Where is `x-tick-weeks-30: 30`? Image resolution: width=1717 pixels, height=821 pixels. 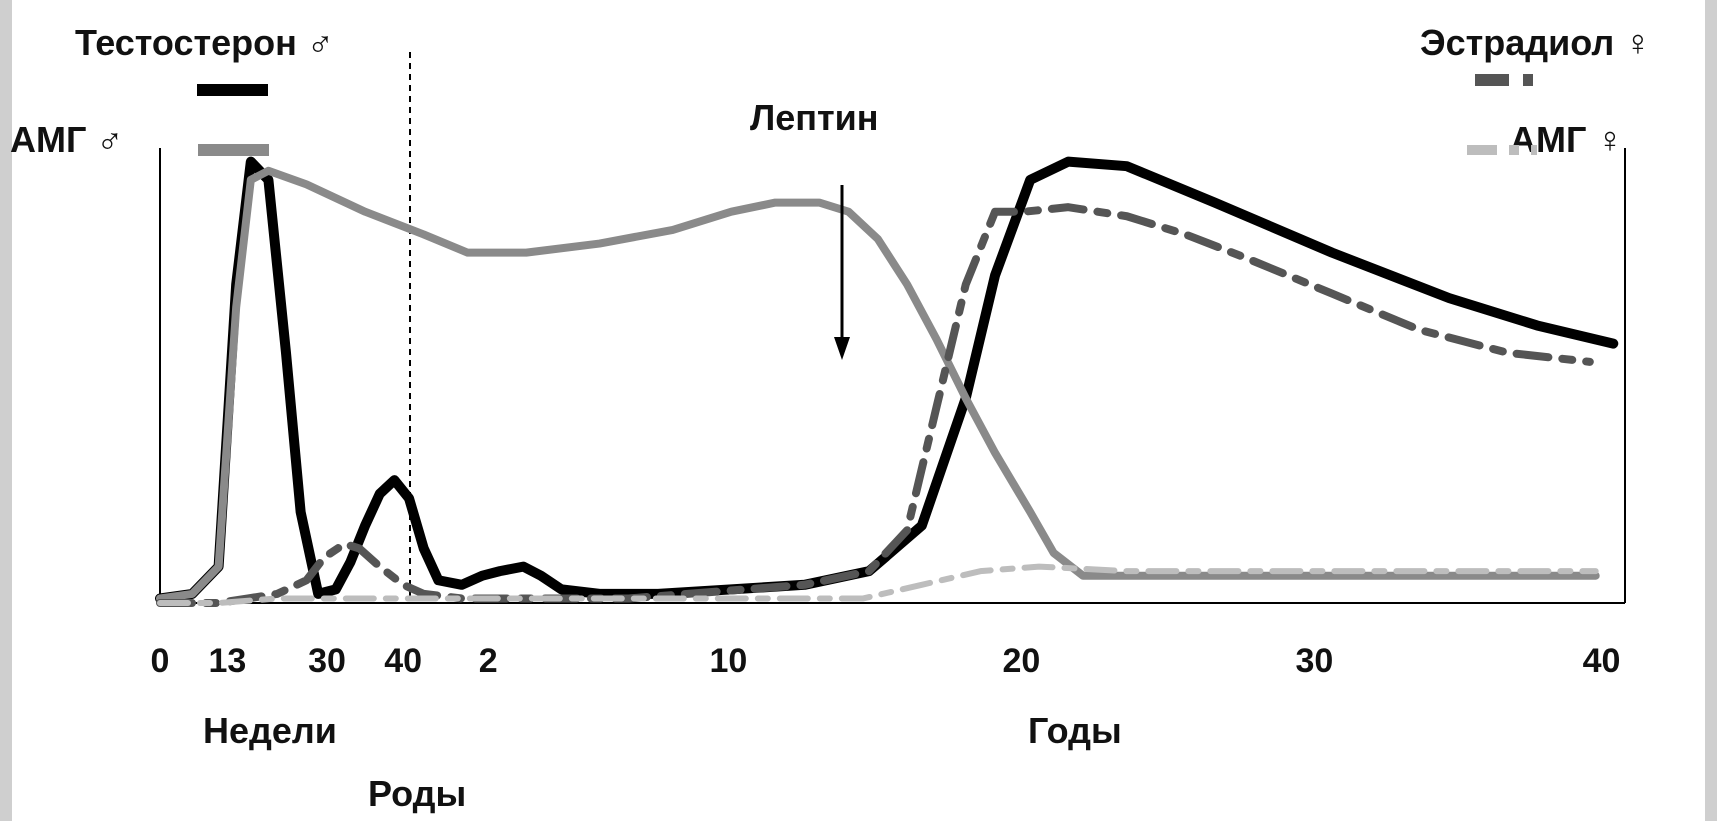 x-tick-weeks-30: 30 is located at coordinates (327, 661).